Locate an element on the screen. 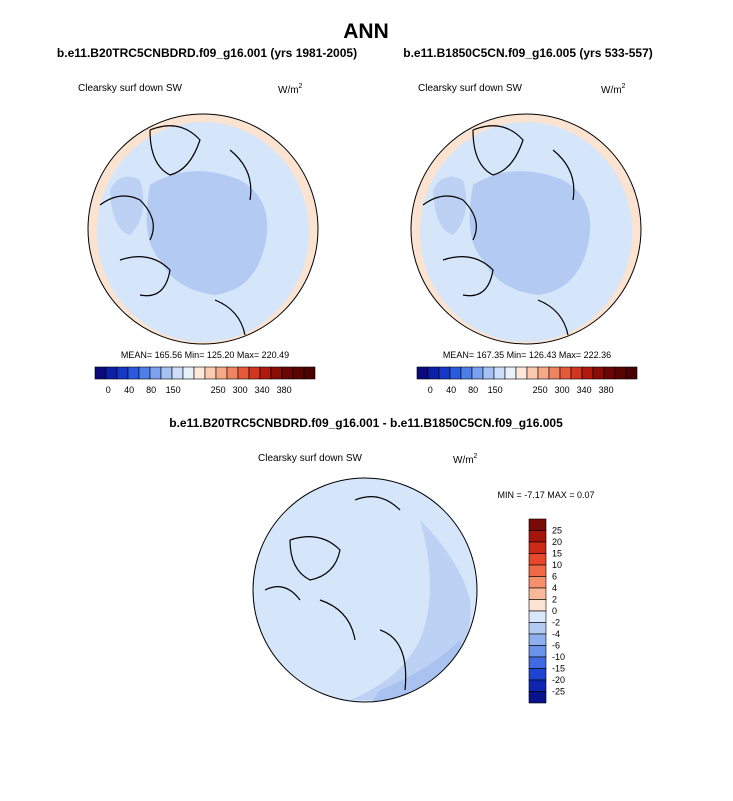  colorbar-label: -2 is located at coordinates (556, 623).